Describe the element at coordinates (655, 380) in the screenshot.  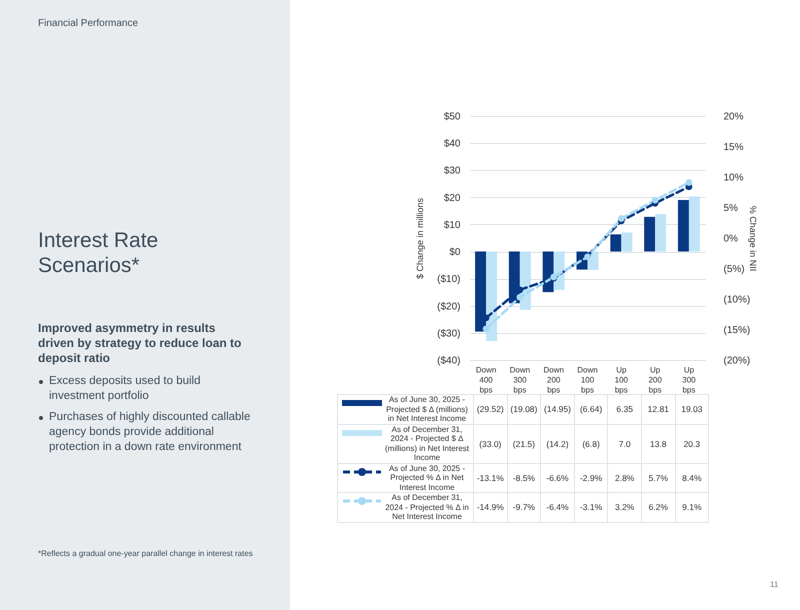
I see `x-tick-label: Up 200 bps` at that location.